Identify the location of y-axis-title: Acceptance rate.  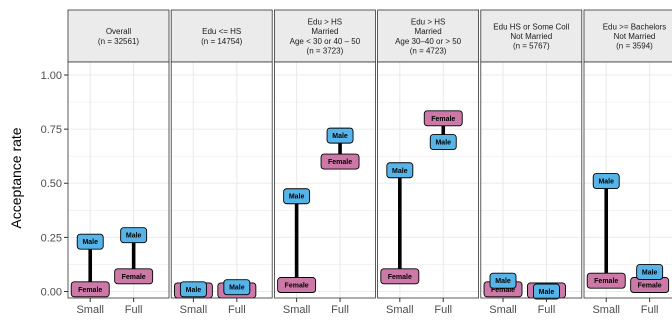
(16, 177).